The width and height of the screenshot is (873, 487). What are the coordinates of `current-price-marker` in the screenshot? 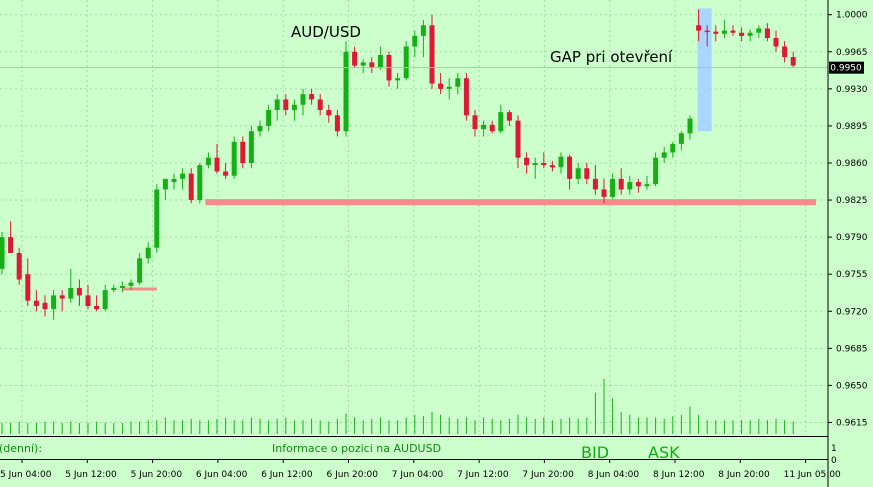 It's located at (846, 67).